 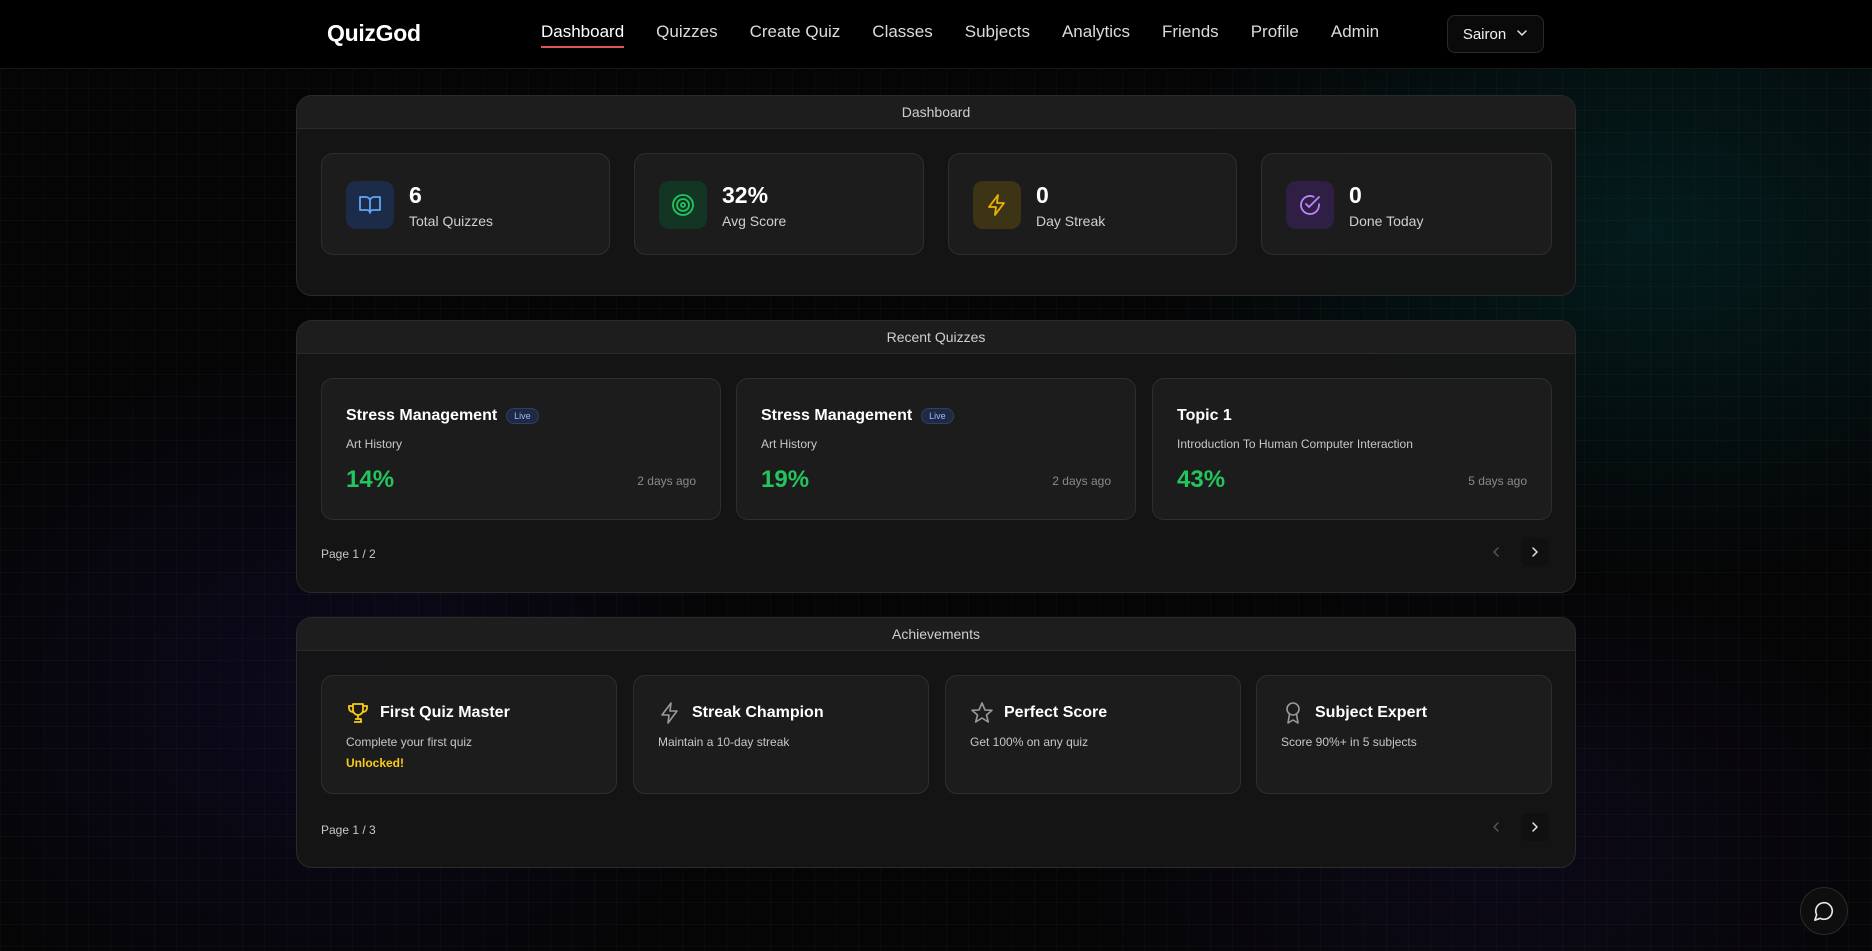 I want to click on page-indicator: Page 1 / 3, so click(x=348, y=830).